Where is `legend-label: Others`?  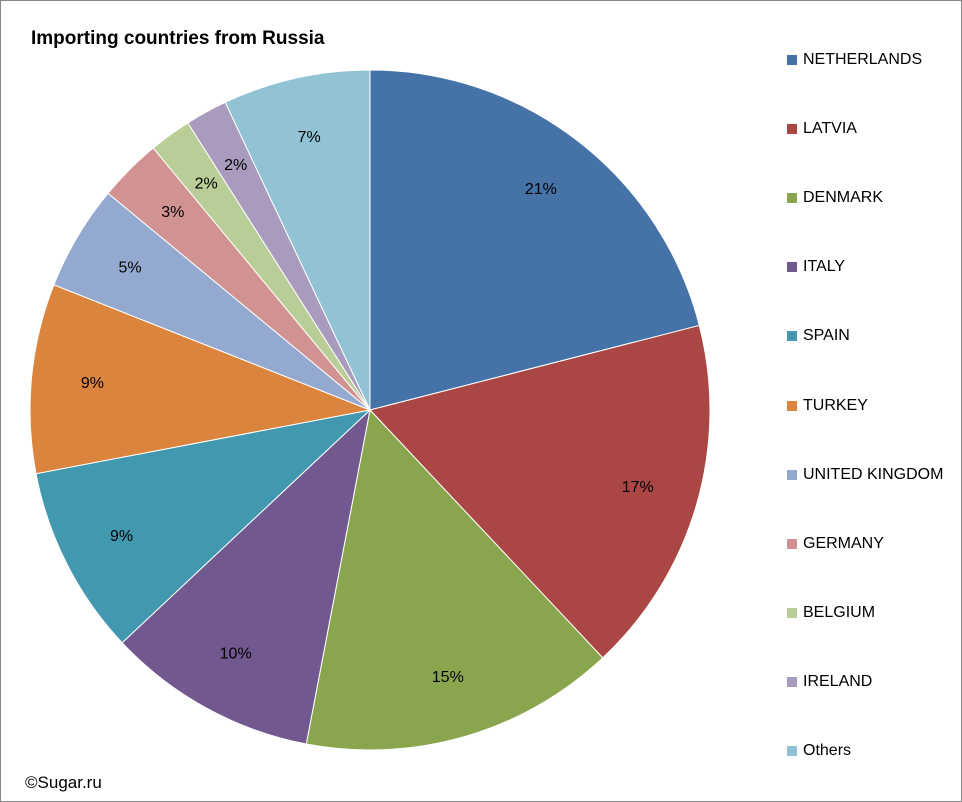
legend-label: Others is located at coordinates (827, 750).